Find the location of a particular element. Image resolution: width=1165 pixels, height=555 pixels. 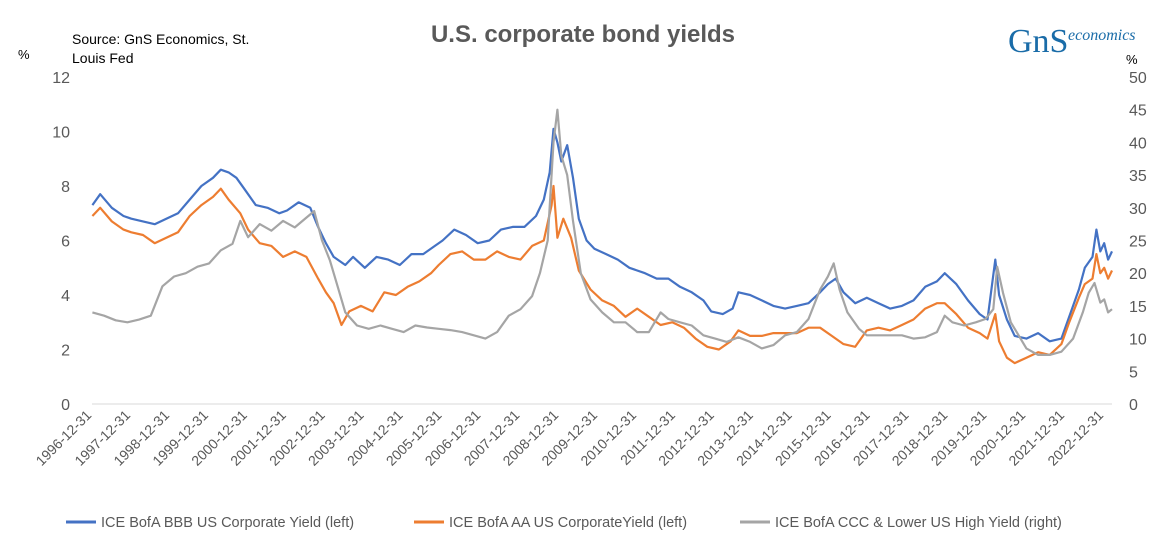

right-tick-label: 30 is located at coordinates (1138, 209).